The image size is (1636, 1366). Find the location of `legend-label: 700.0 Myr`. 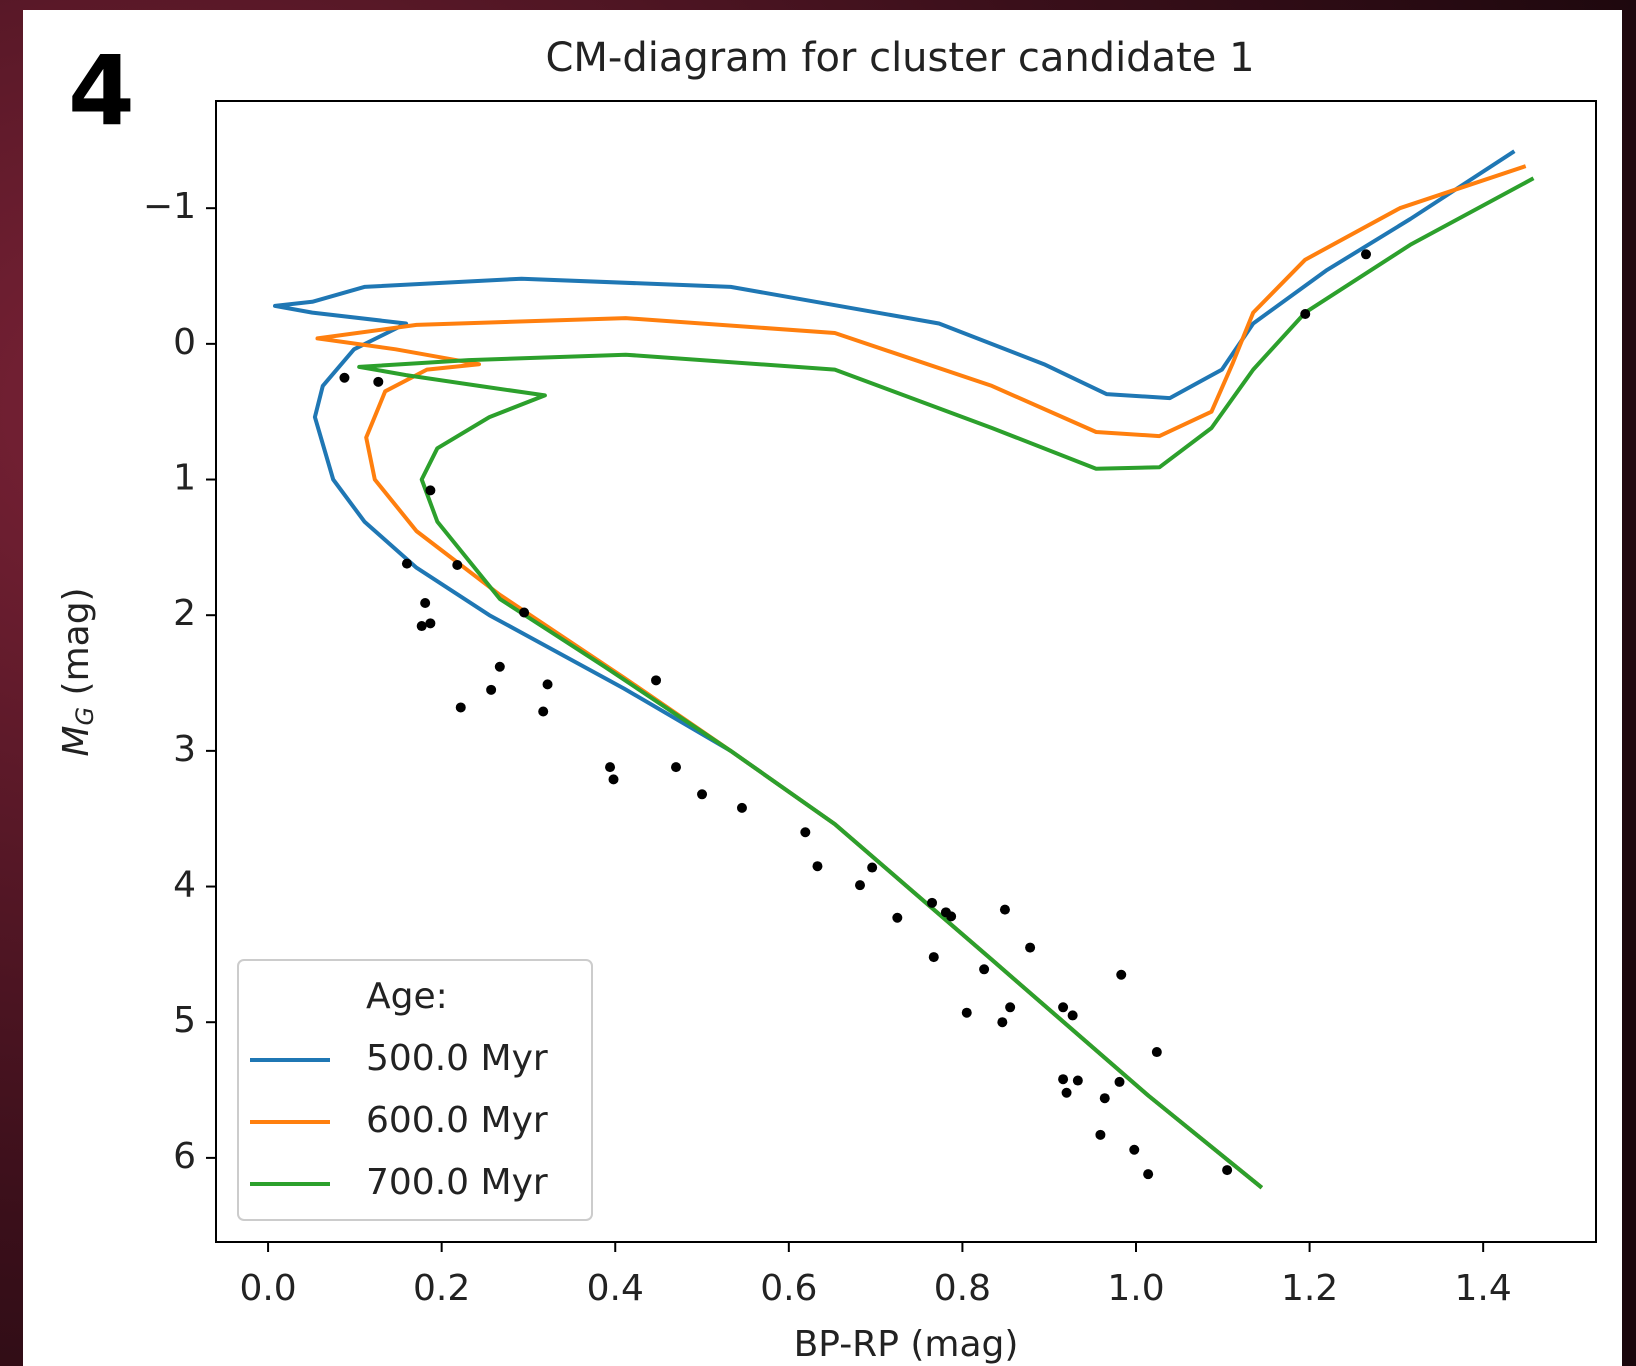

legend-label: 700.0 Myr is located at coordinates (457, 1182).